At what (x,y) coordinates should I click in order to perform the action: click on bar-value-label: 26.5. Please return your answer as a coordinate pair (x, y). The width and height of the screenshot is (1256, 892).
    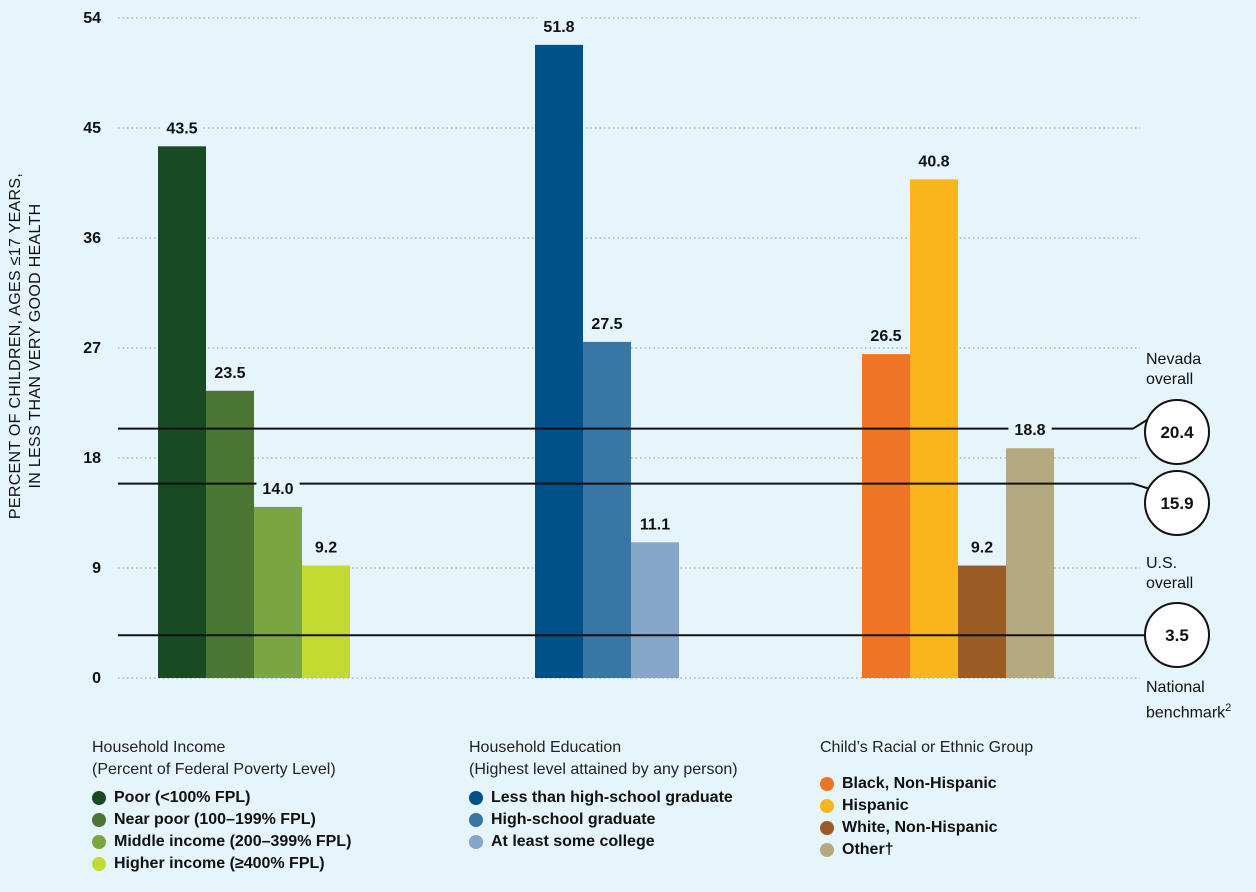
    Looking at the image, I should click on (885, 336).